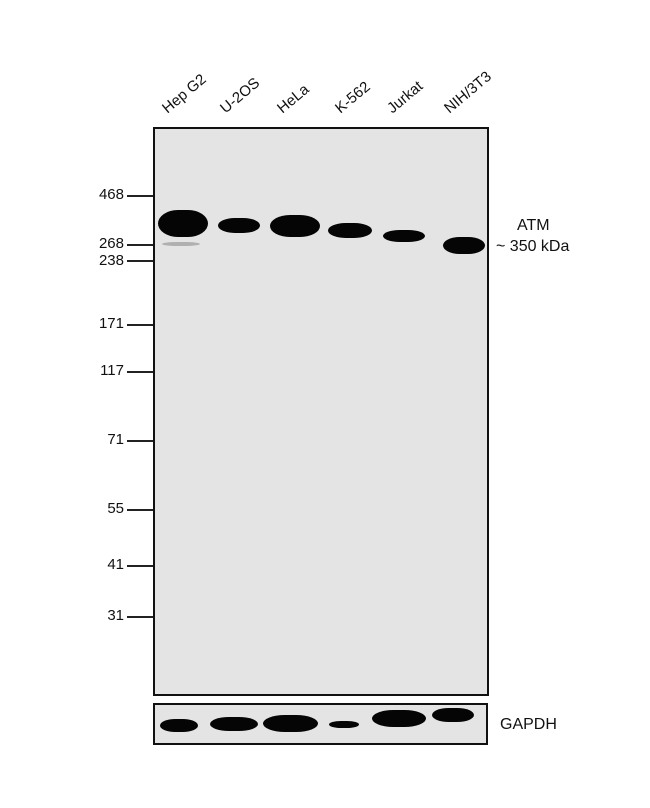 This screenshot has height=808, width=650. What do you see at coordinates (184, 93) in the screenshot?
I see `lane-label-hepg2: Hep G2` at bounding box center [184, 93].